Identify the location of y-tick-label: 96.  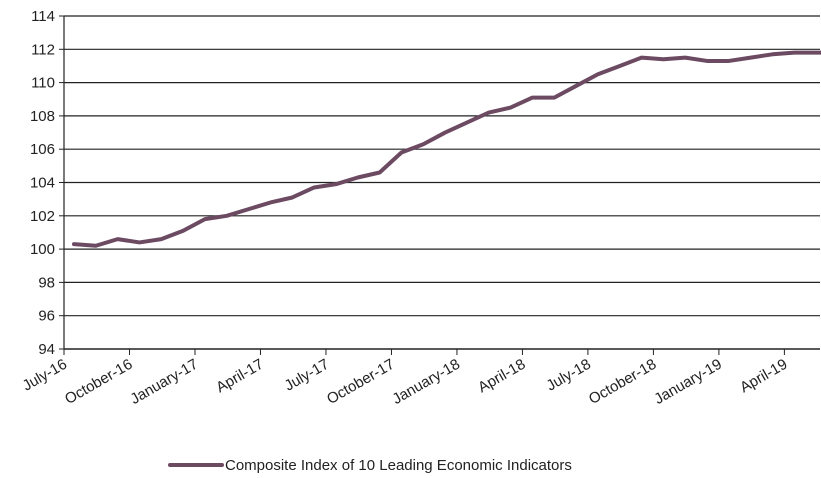
(46, 316).